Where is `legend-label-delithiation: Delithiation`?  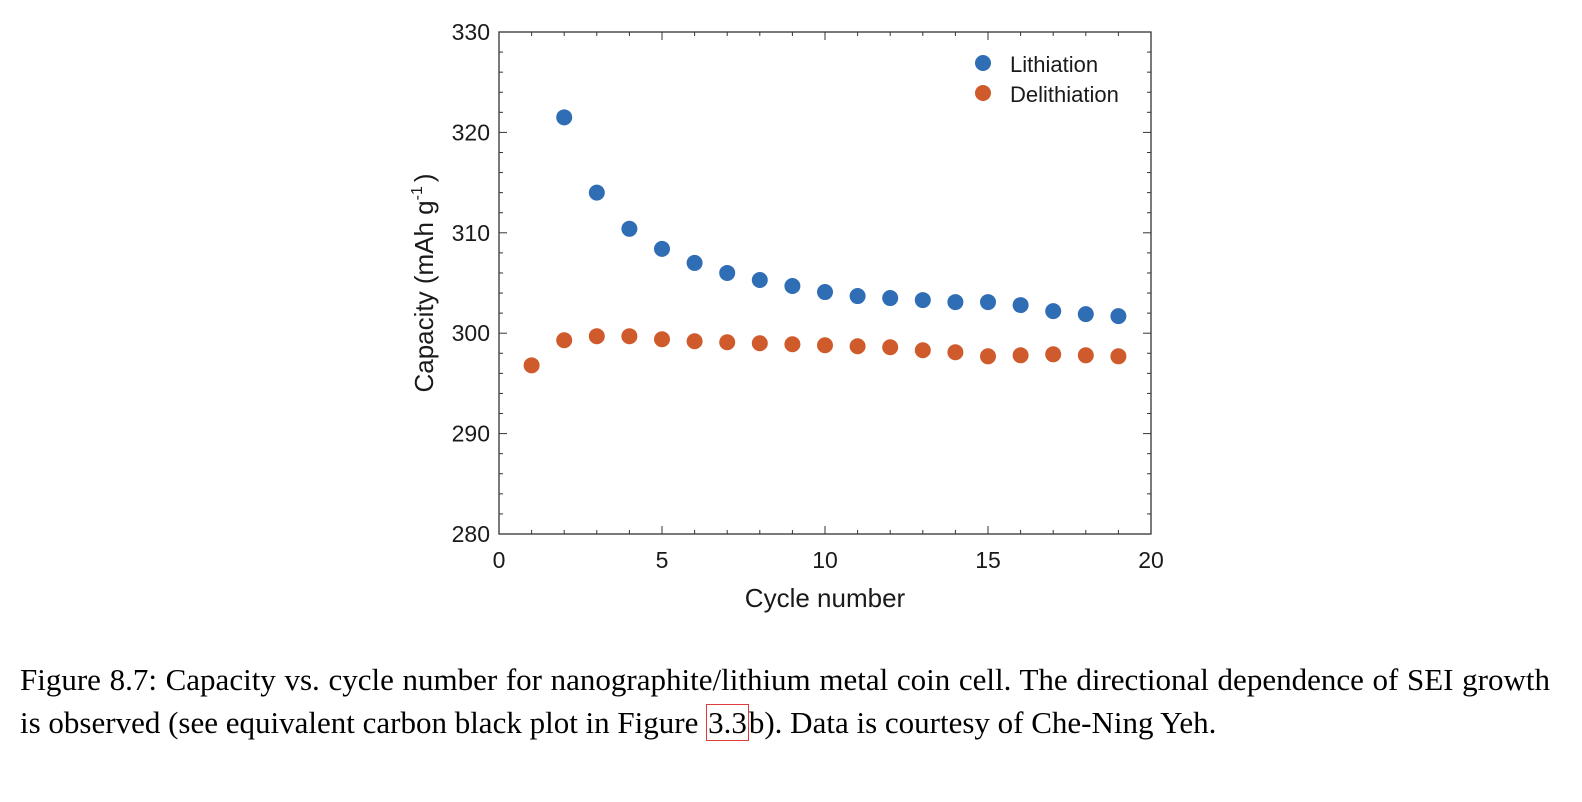
legend-label-delithiation: Delithiation is located at coordinates (1064, 94).